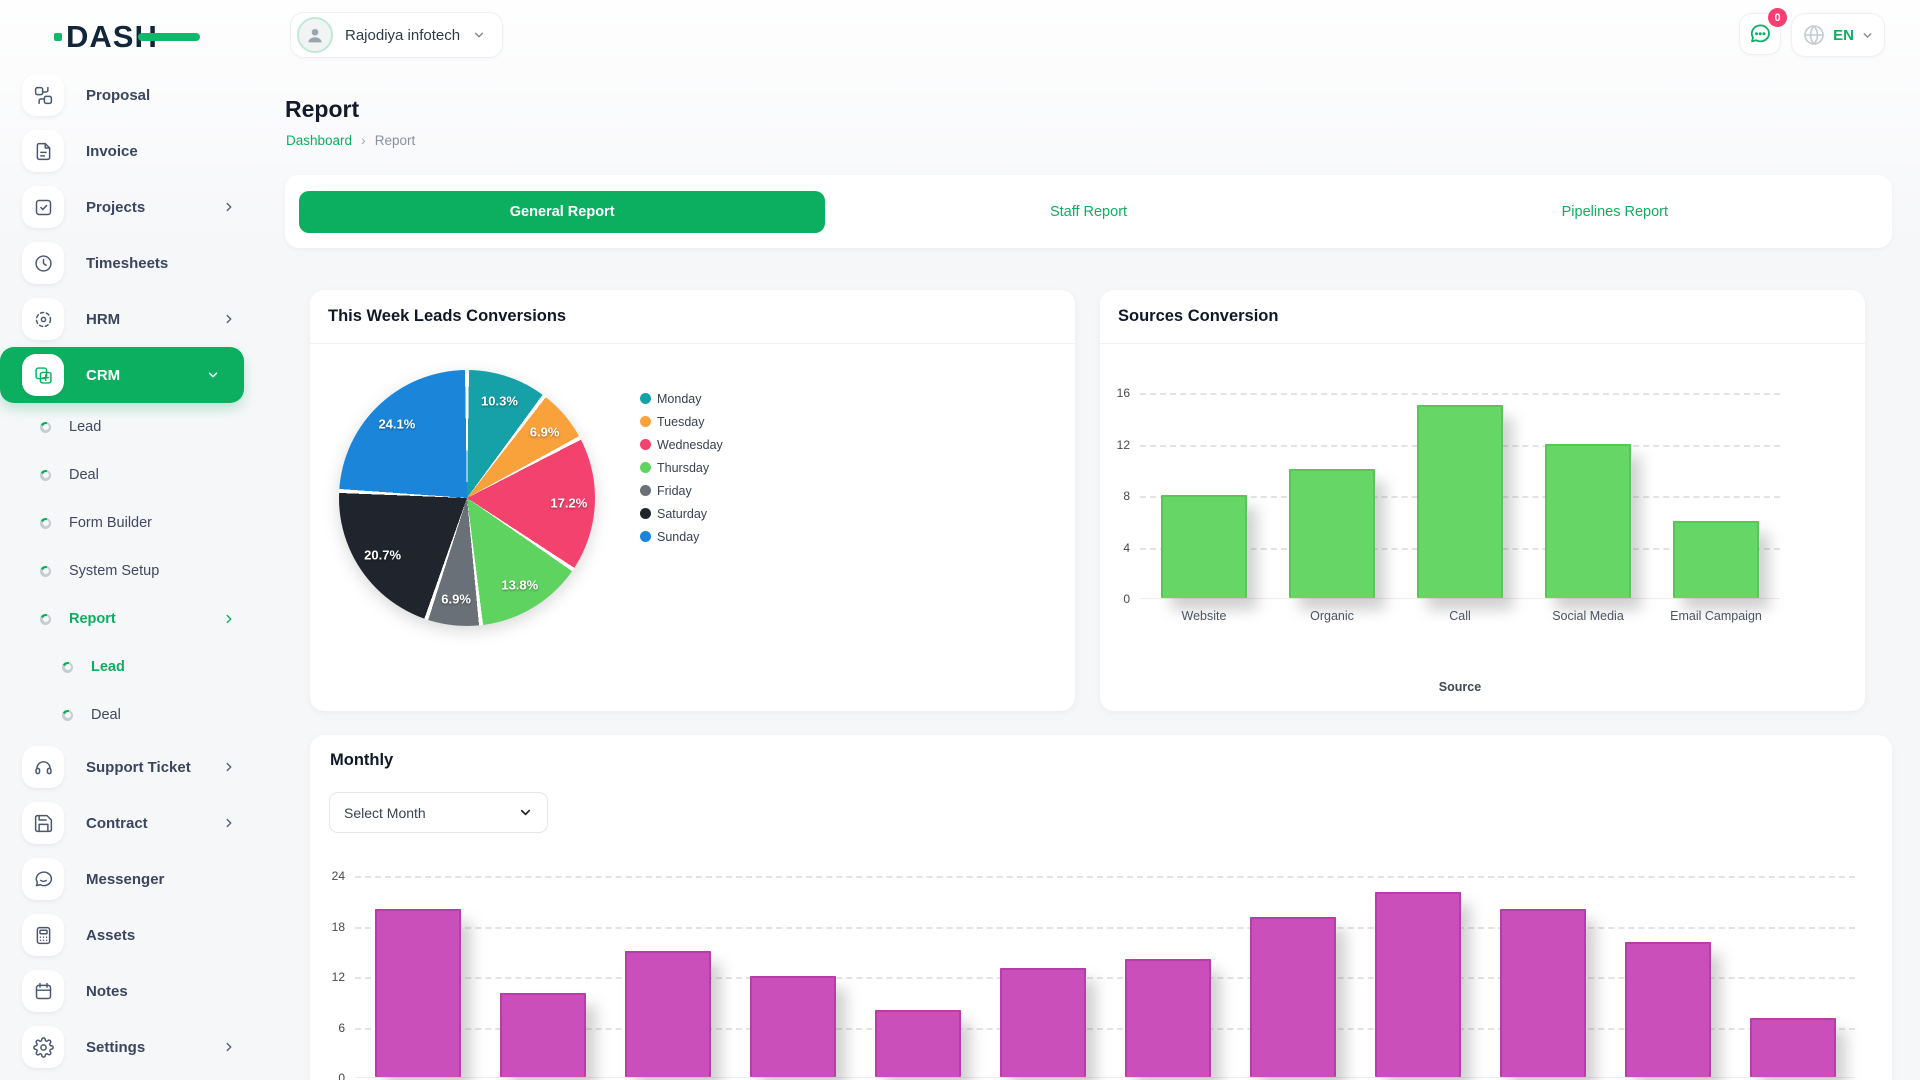  I want to click on sidebar-item-label: Projects, so click(116, 207).